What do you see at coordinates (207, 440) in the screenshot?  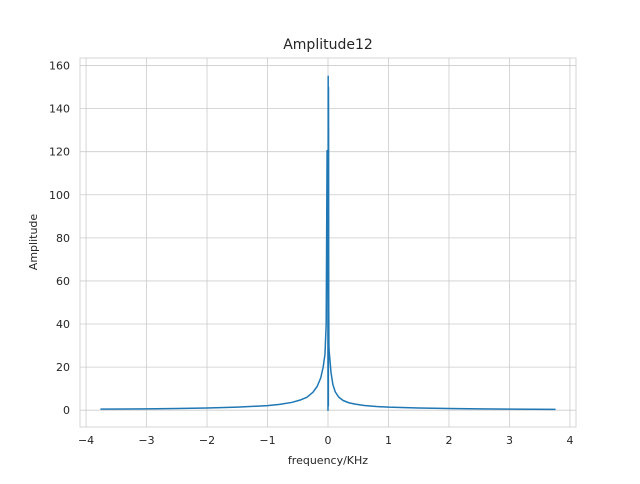 I see `x-tick-label: −2` at bounding box center [207, 440].